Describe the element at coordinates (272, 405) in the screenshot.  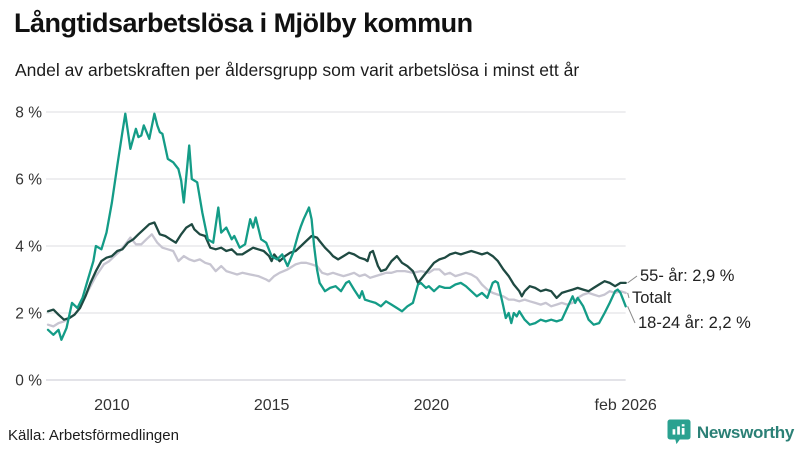
I see `x-axis-tick-label: 2015` at that location.